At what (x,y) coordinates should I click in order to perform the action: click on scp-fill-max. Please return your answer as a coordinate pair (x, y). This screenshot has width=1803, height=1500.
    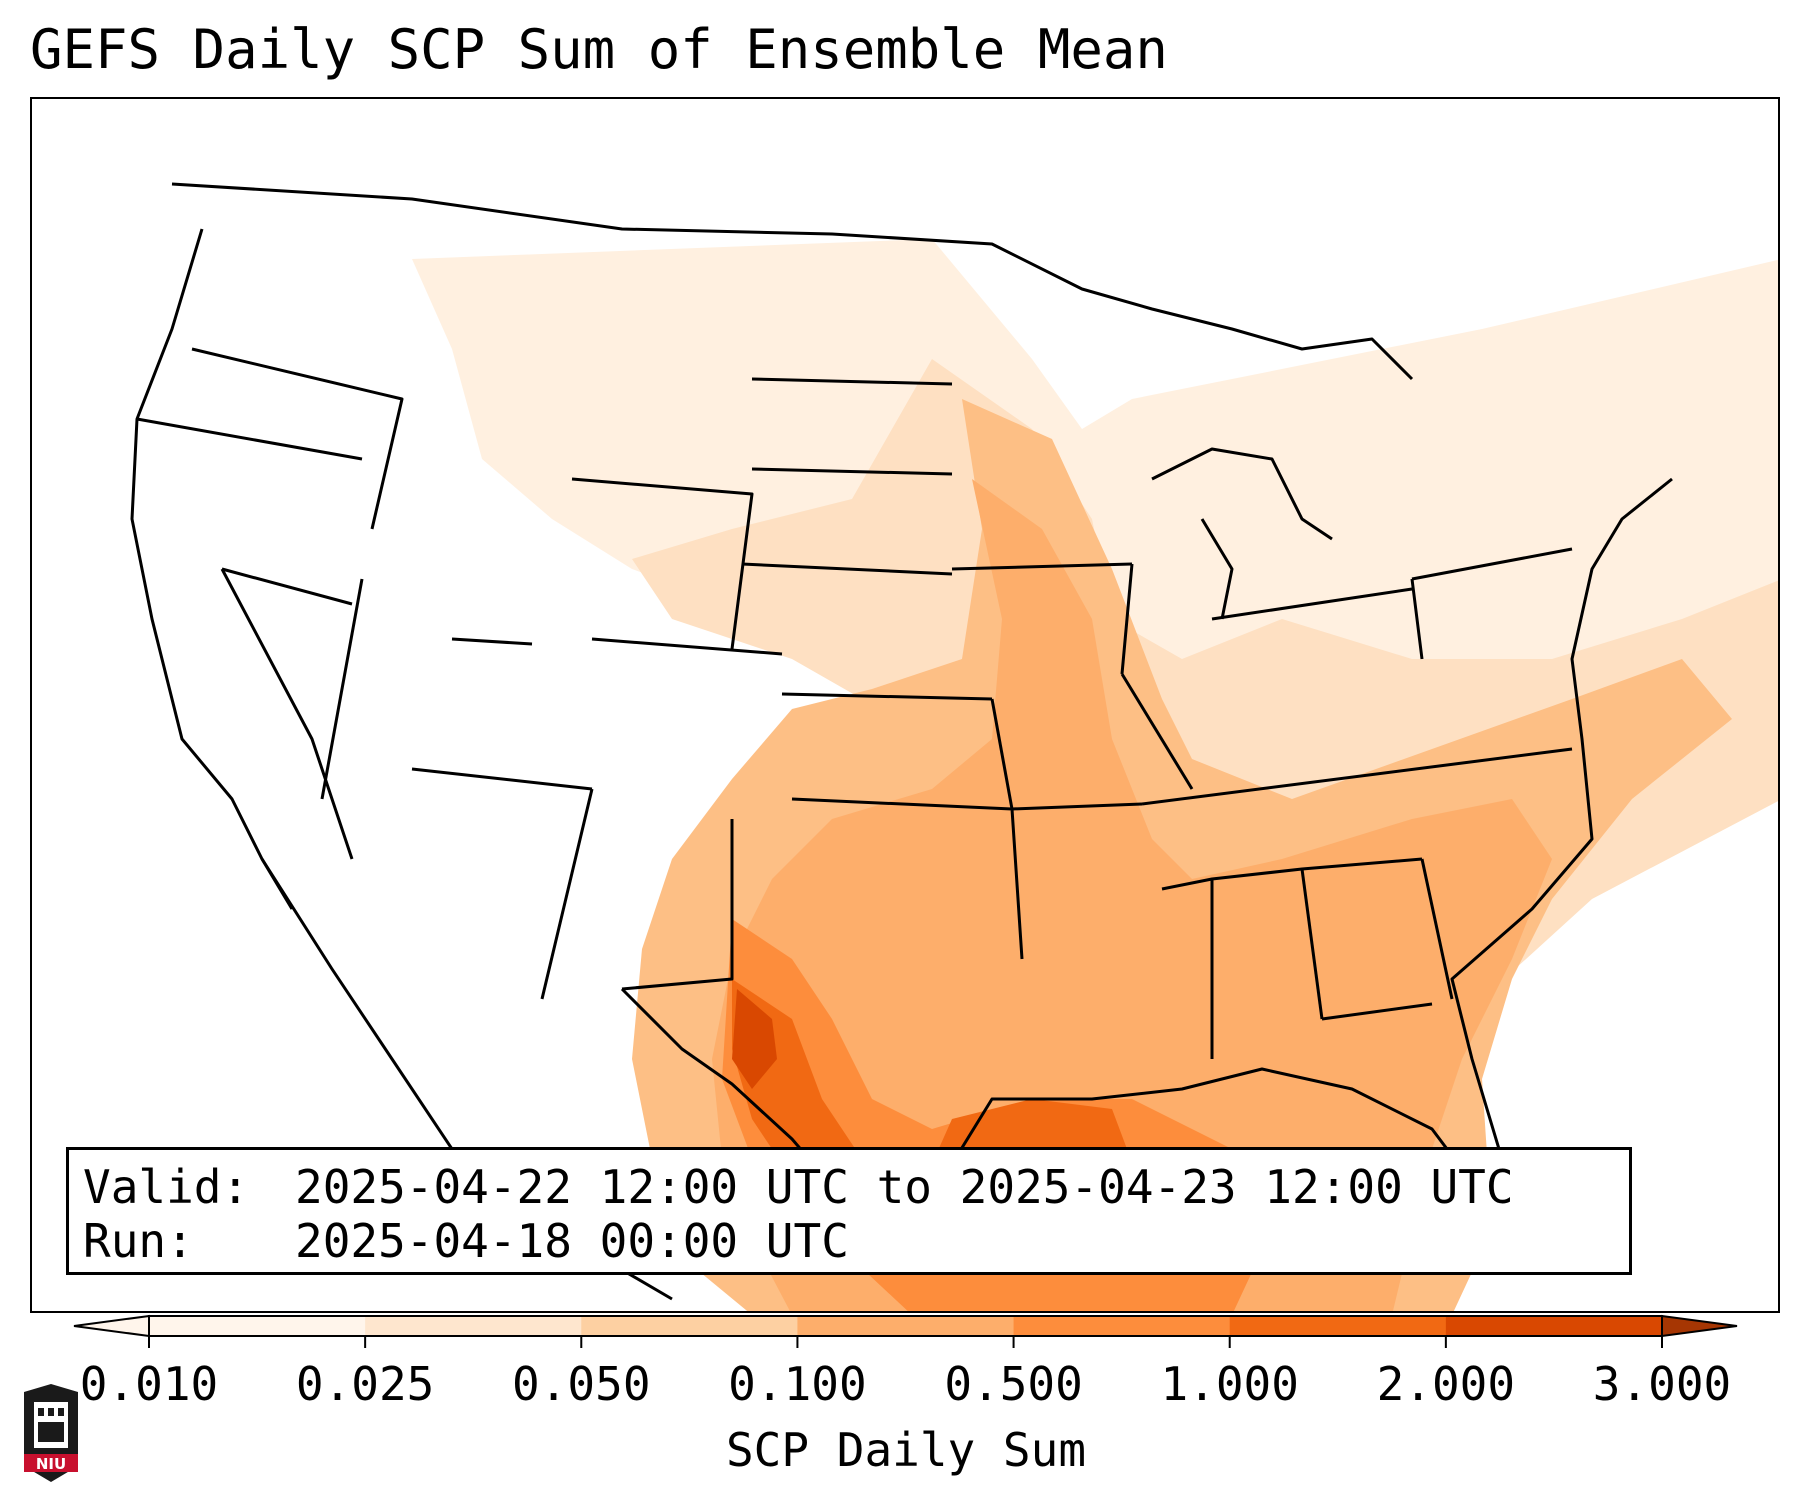
    Looking at the image, I should click on (754, 1039).